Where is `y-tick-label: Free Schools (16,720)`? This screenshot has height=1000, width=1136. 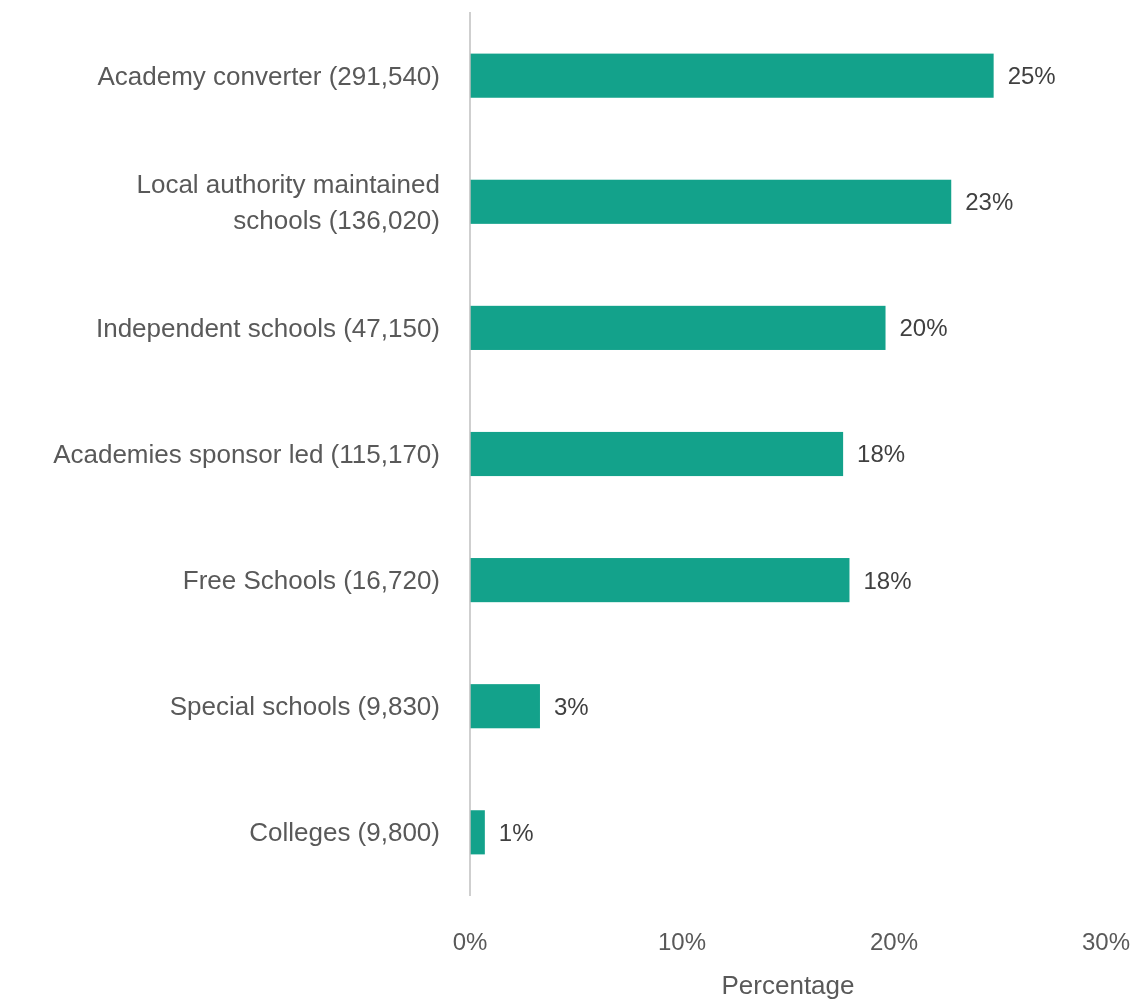
y-tick-label: Free Schools (16,720) is located at coordinates (311, 580).